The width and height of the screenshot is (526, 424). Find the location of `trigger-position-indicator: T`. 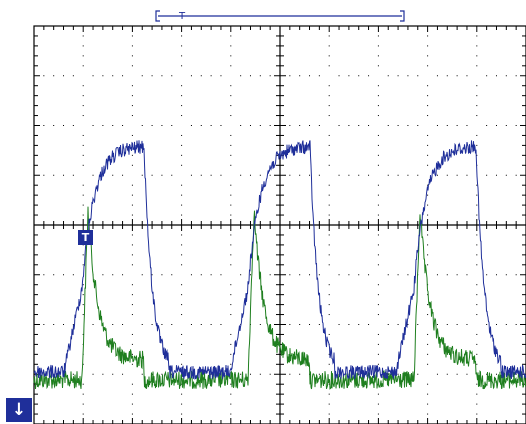

trigger-position-indicator: T is located at coordinates (280, 16).